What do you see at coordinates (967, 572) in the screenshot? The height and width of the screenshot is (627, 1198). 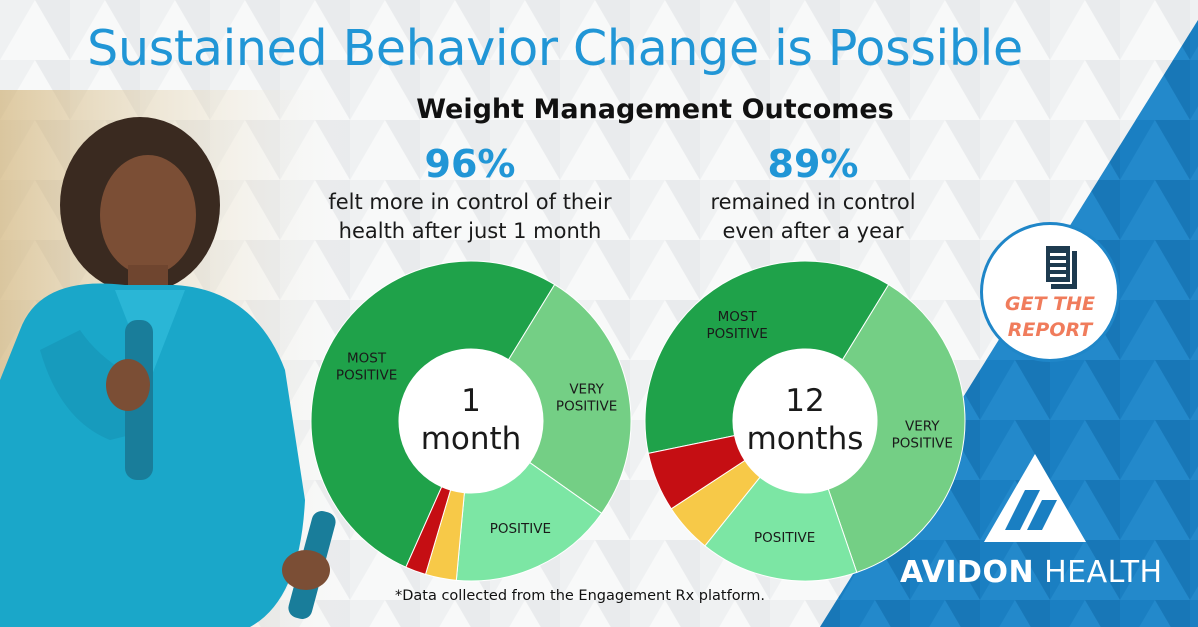 I see `brand-name-bold: AVIDON` at bounding box center [967, 572].